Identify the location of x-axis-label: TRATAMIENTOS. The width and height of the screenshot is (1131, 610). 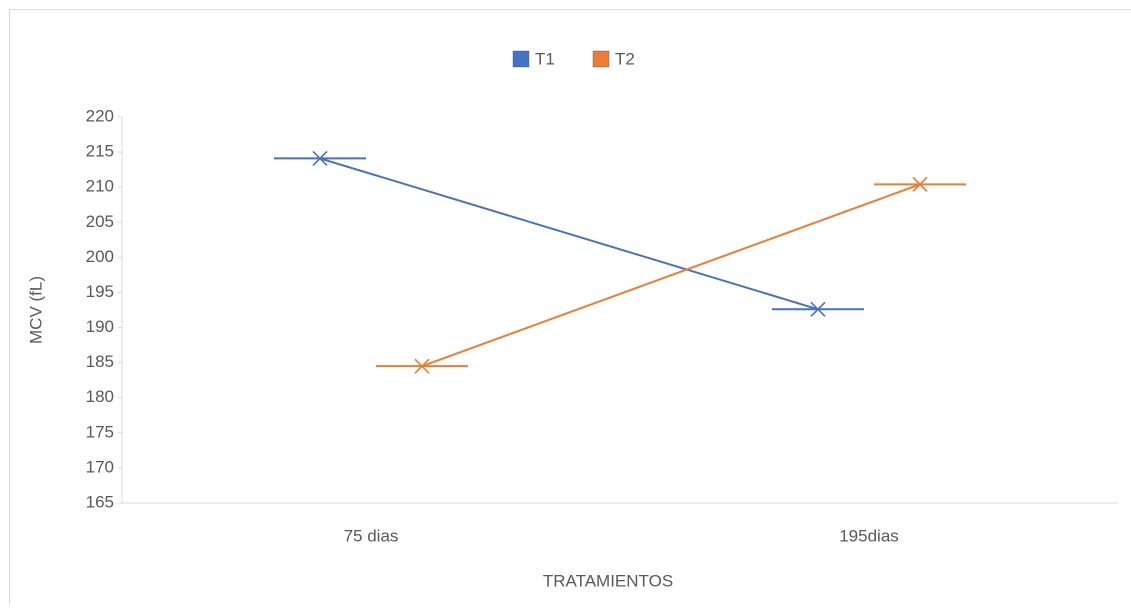
(608, 580).